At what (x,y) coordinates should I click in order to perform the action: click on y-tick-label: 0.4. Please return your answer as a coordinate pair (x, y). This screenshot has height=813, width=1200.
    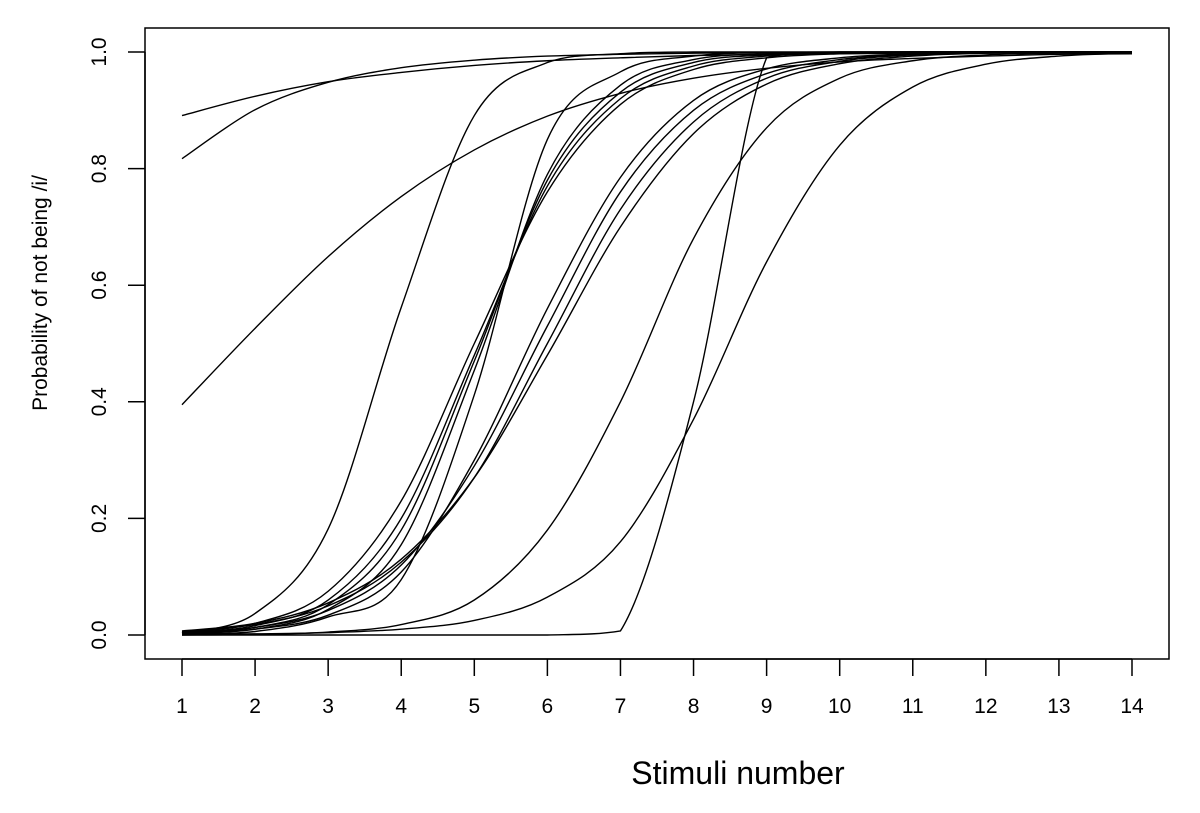
    Looking at the image, I should click on (99, 402).